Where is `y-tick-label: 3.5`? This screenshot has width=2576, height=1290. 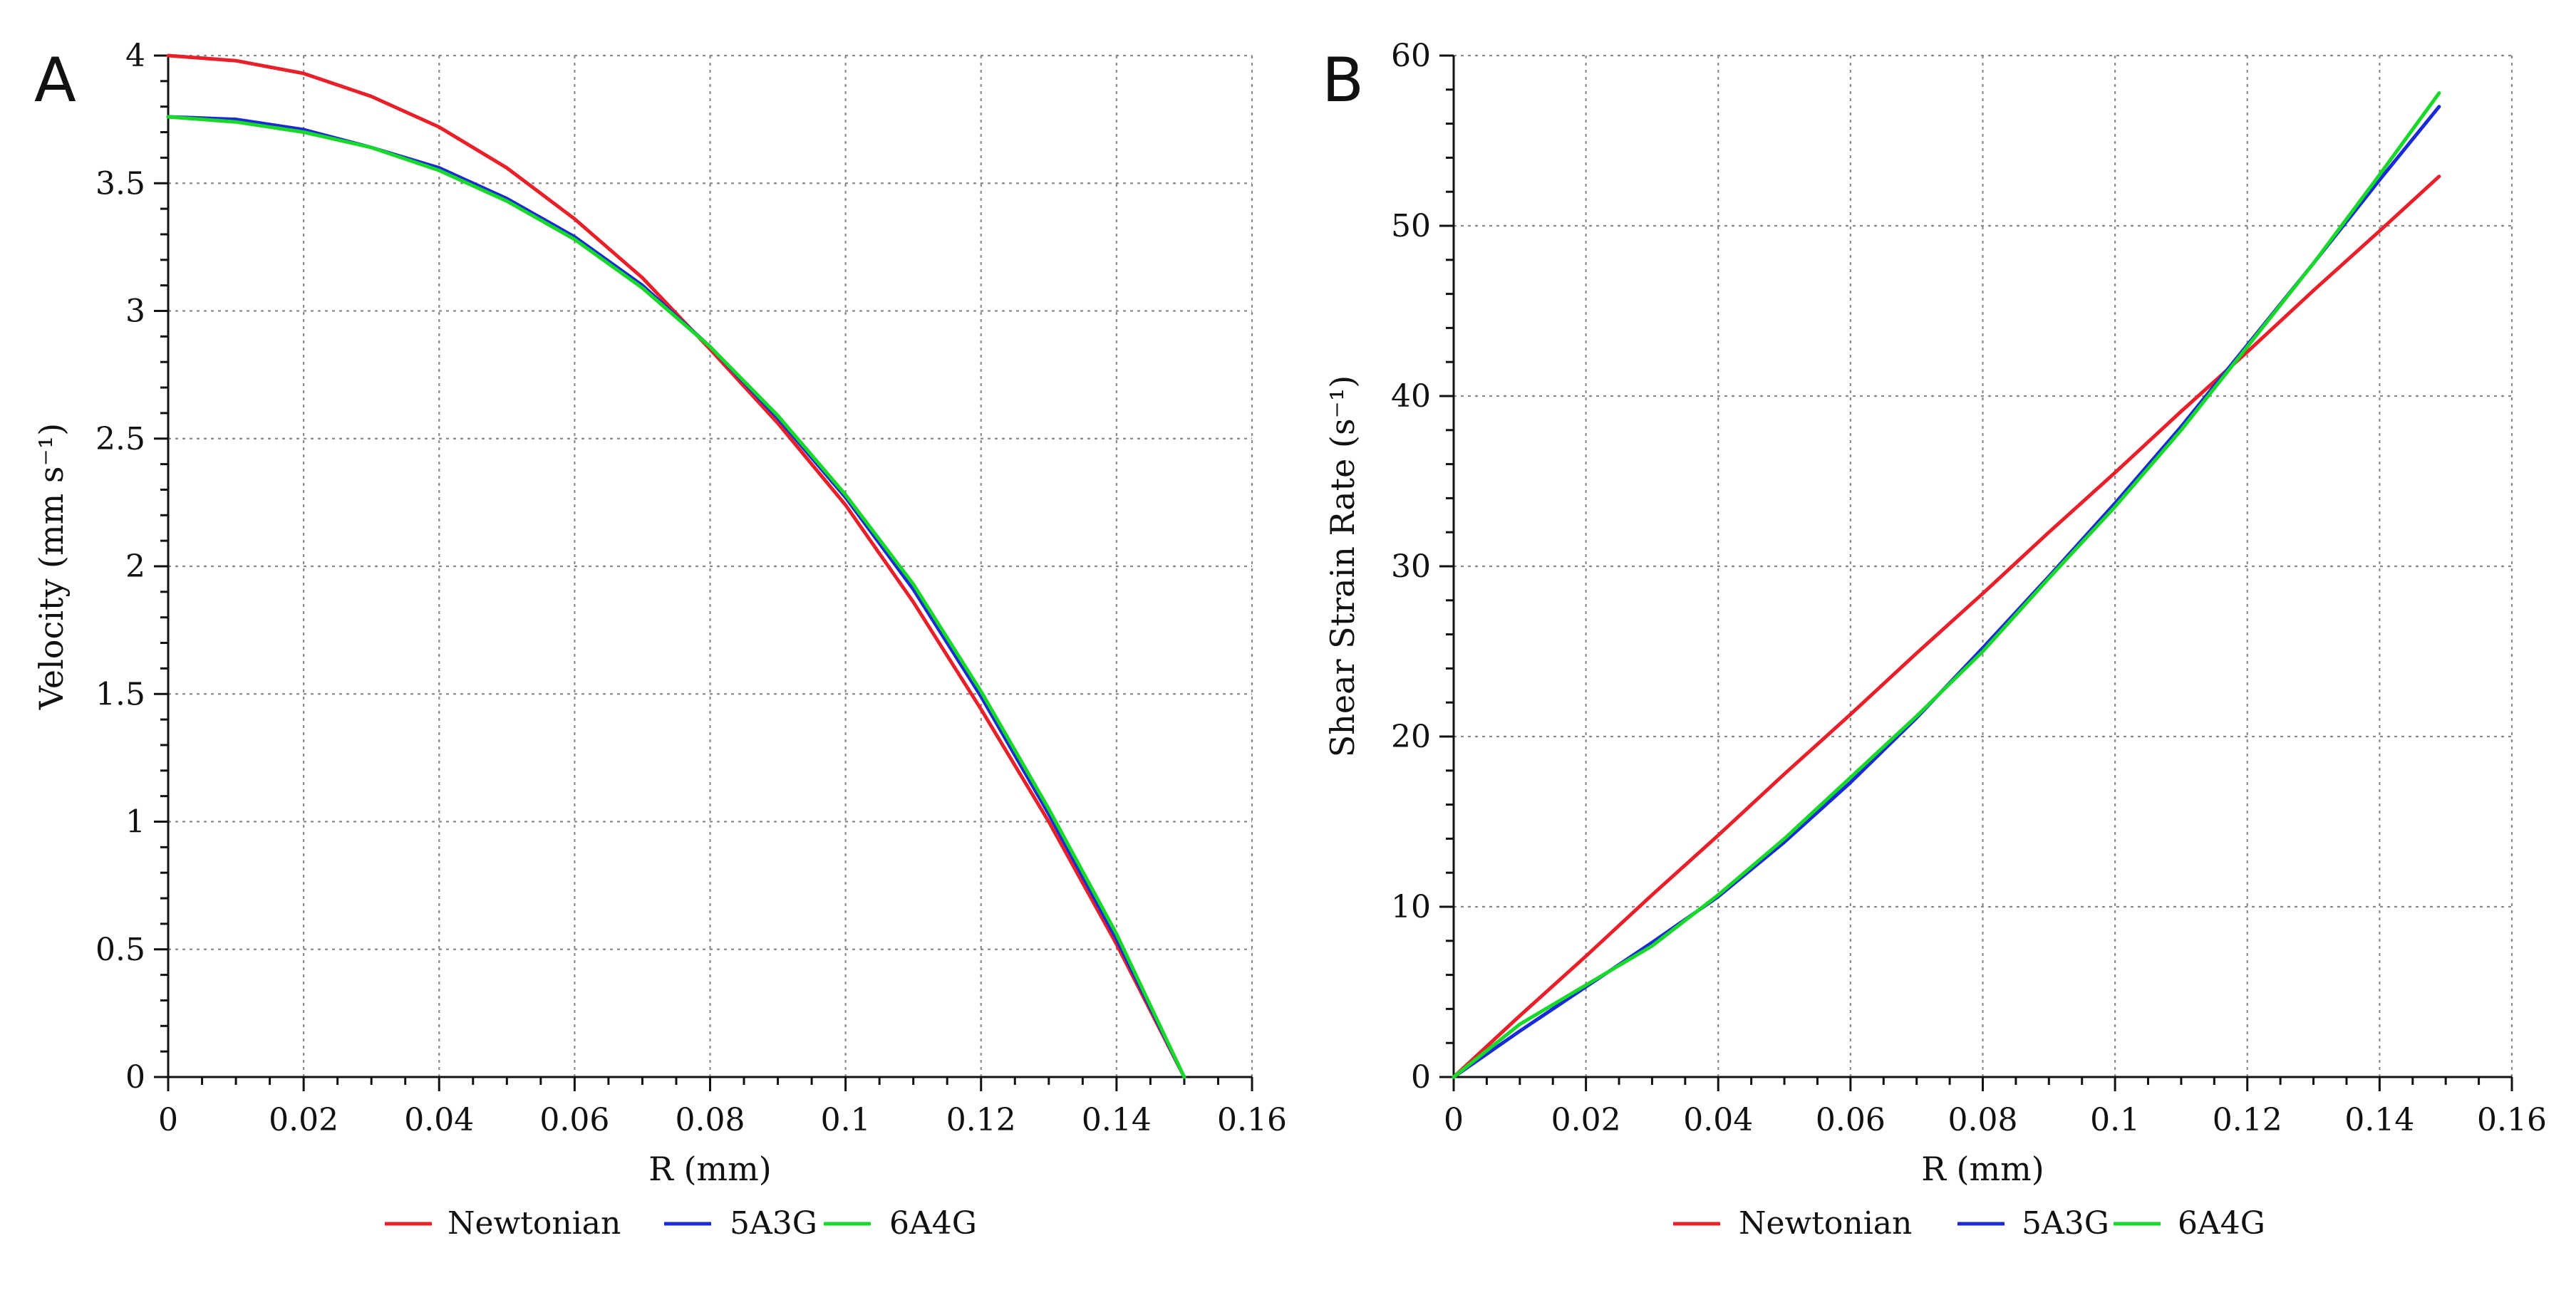 y-tick-label: 3.5 is located at coordinates (120, 183).